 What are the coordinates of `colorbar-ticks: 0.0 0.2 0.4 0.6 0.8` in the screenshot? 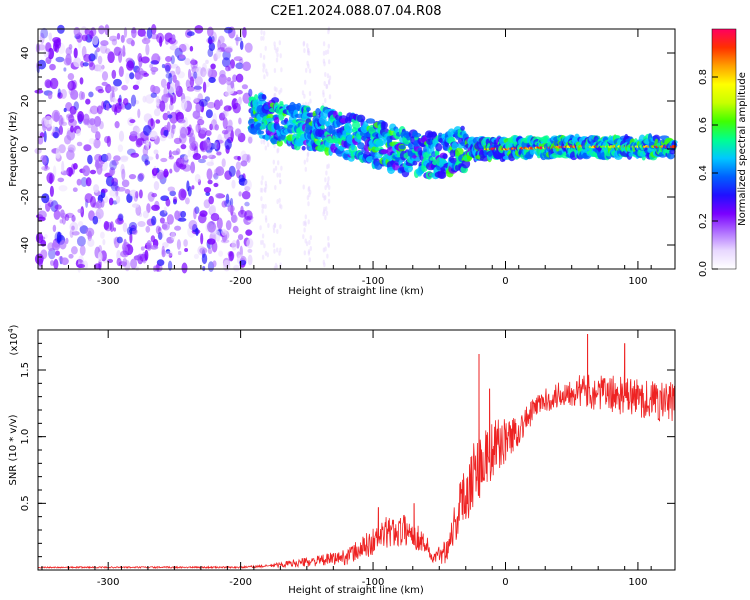 It's located at (708, 173).